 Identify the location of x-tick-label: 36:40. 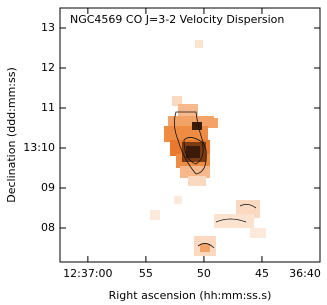
(305, 273).